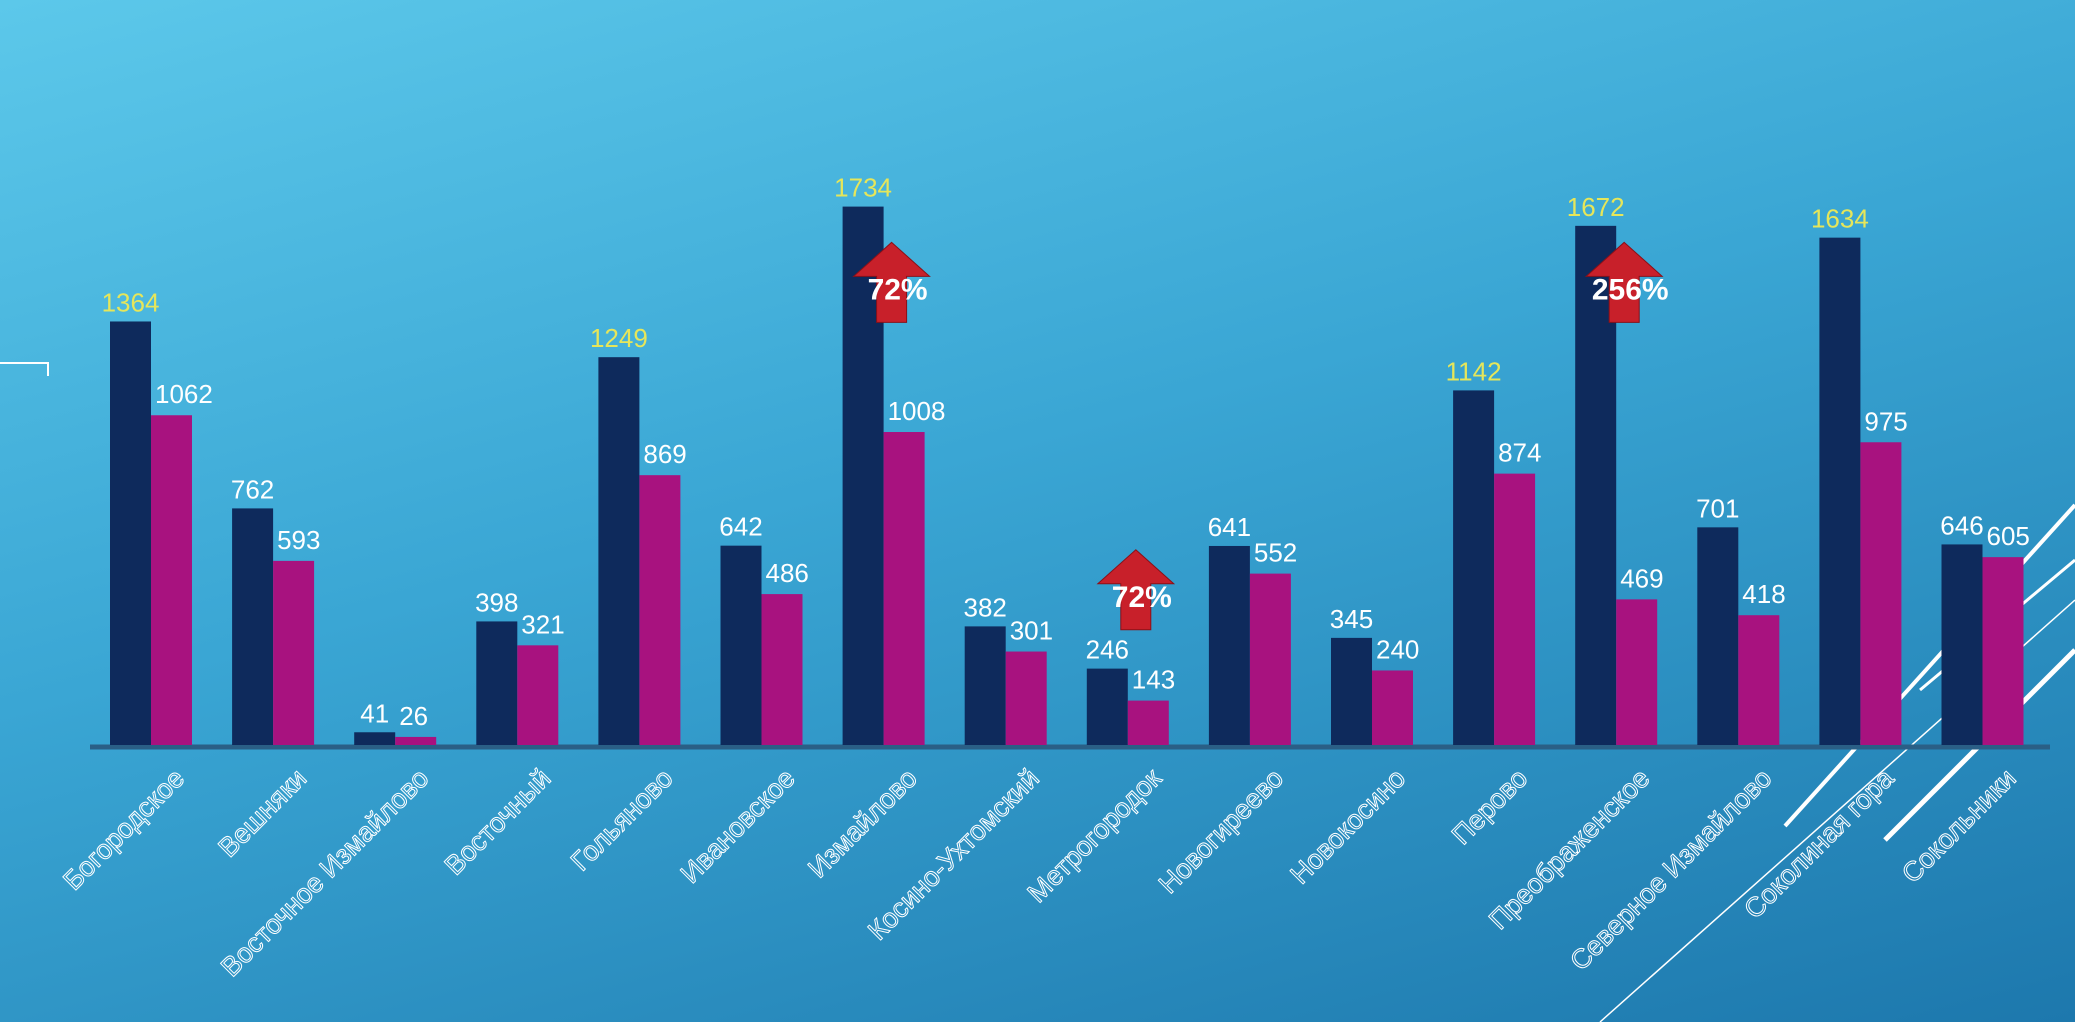  What do you see at coordinates (1397, 649) in the screenshot?
I see `data-label-series-2: 240` at bounding box center [1397, 649].